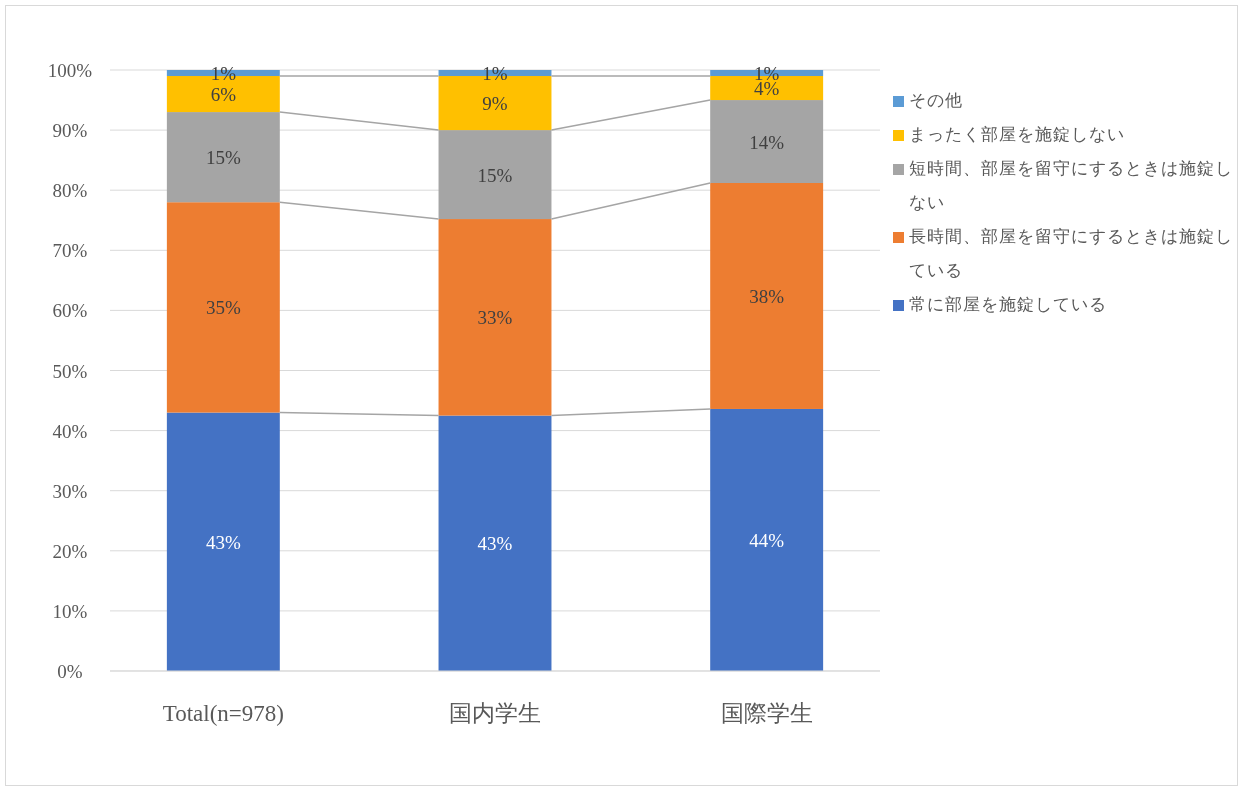 This screenshot has height=791, width=1243. I want to click on y-tick-label: 60%, so click(70, 311).